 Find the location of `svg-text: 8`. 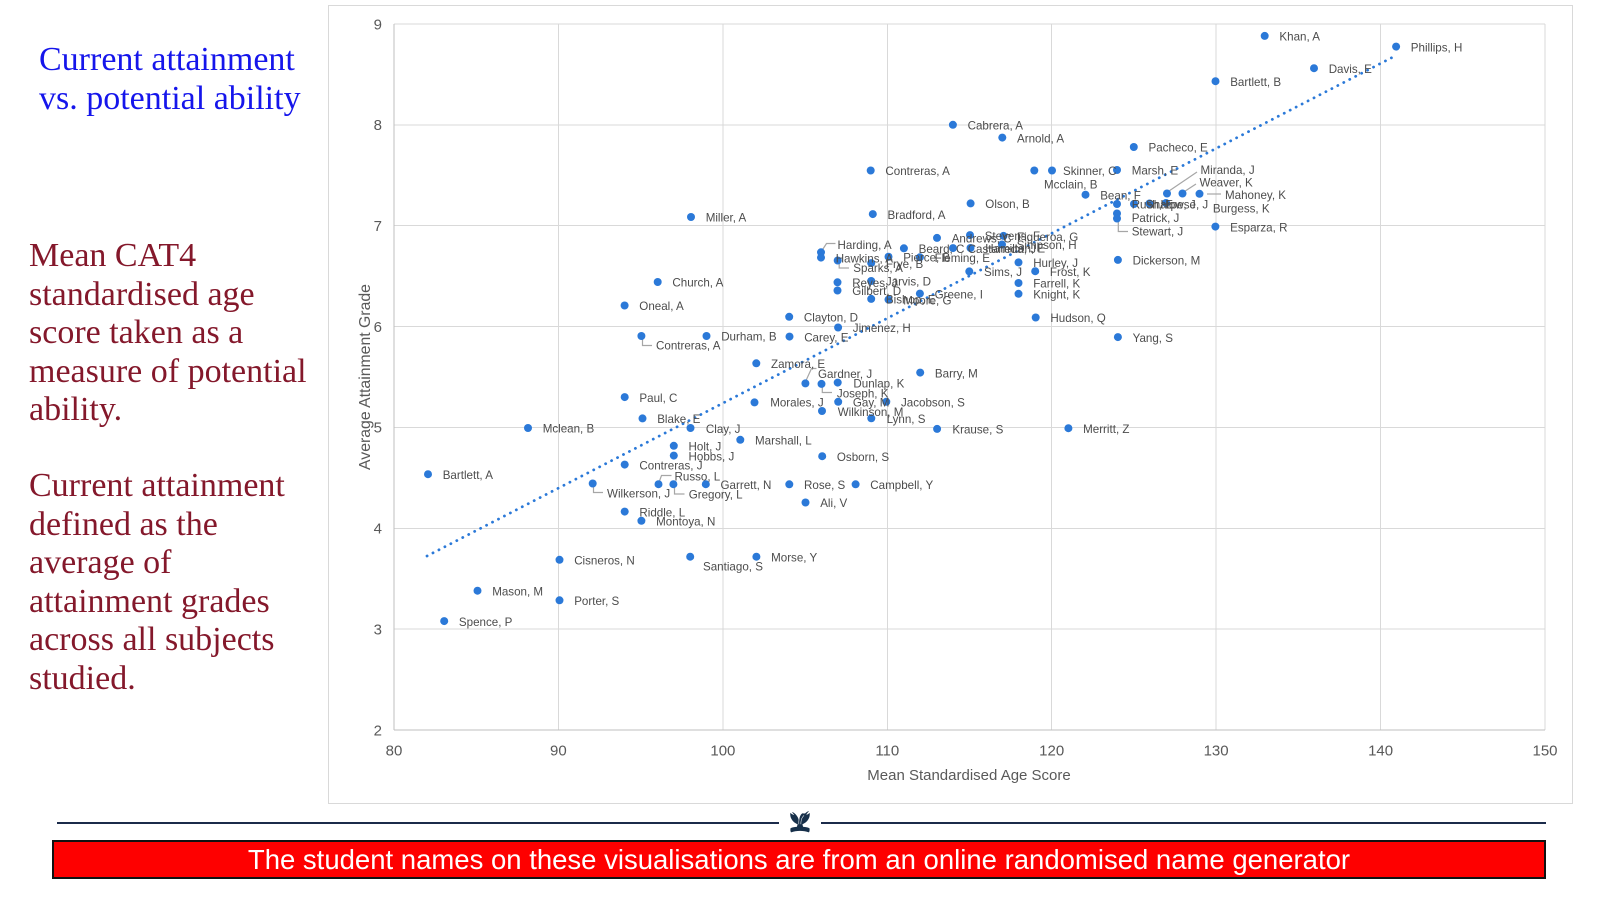

svg-text: 8 is located at coordinates (378, 125).